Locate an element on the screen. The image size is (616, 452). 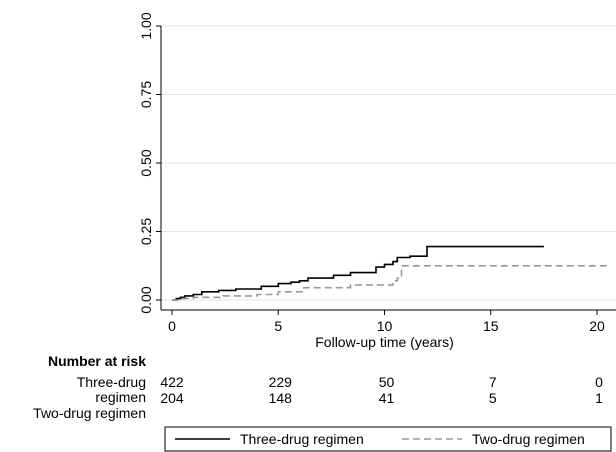
risk-value-1-4: 1 is located at coordinates (599, 398).